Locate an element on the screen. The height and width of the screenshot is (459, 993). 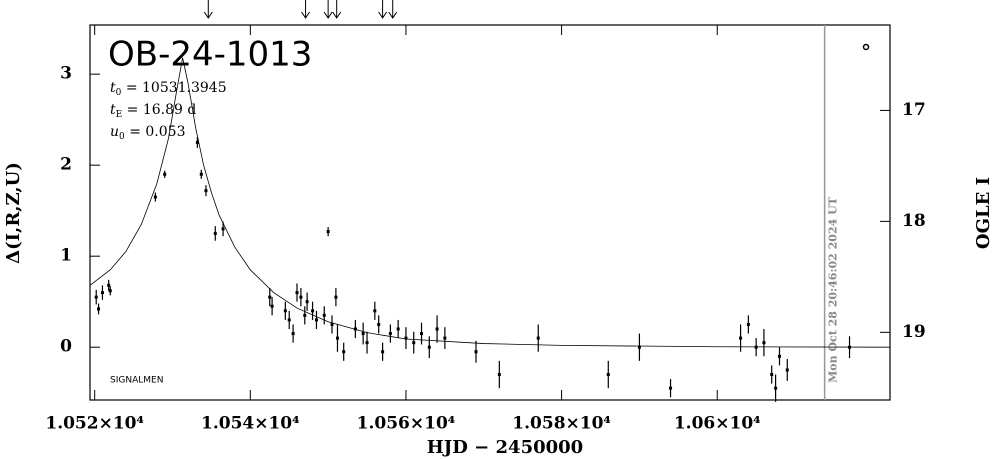
y-tick-label: 3 is located at coordinates (66, 74).